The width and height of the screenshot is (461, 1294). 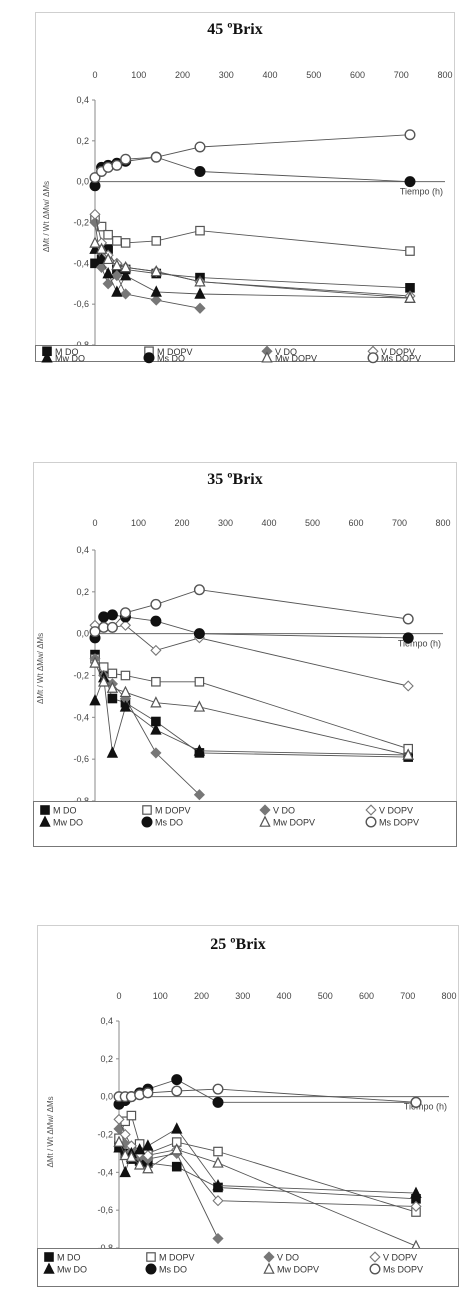 I want to click on series-ms-do, so click(x=251, y=626).